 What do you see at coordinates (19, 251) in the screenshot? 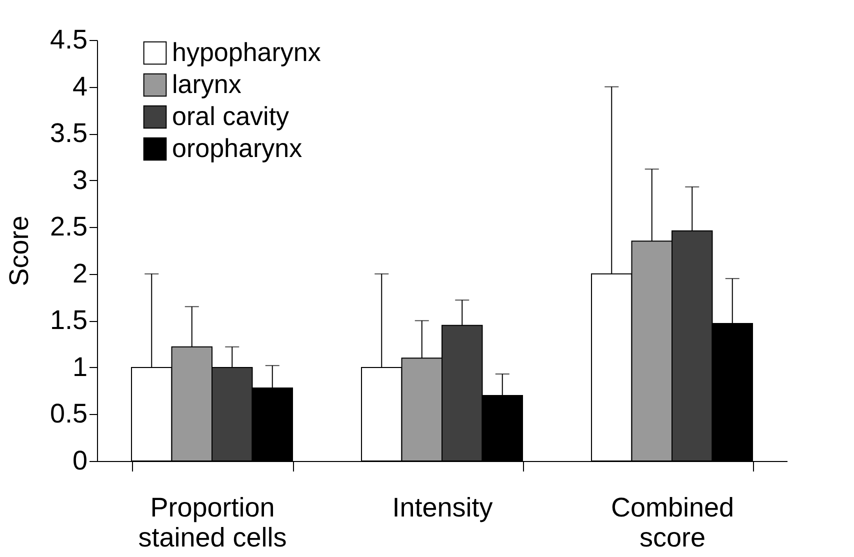
I see `y-axis-title: Score` at bounding box center [19, 251].